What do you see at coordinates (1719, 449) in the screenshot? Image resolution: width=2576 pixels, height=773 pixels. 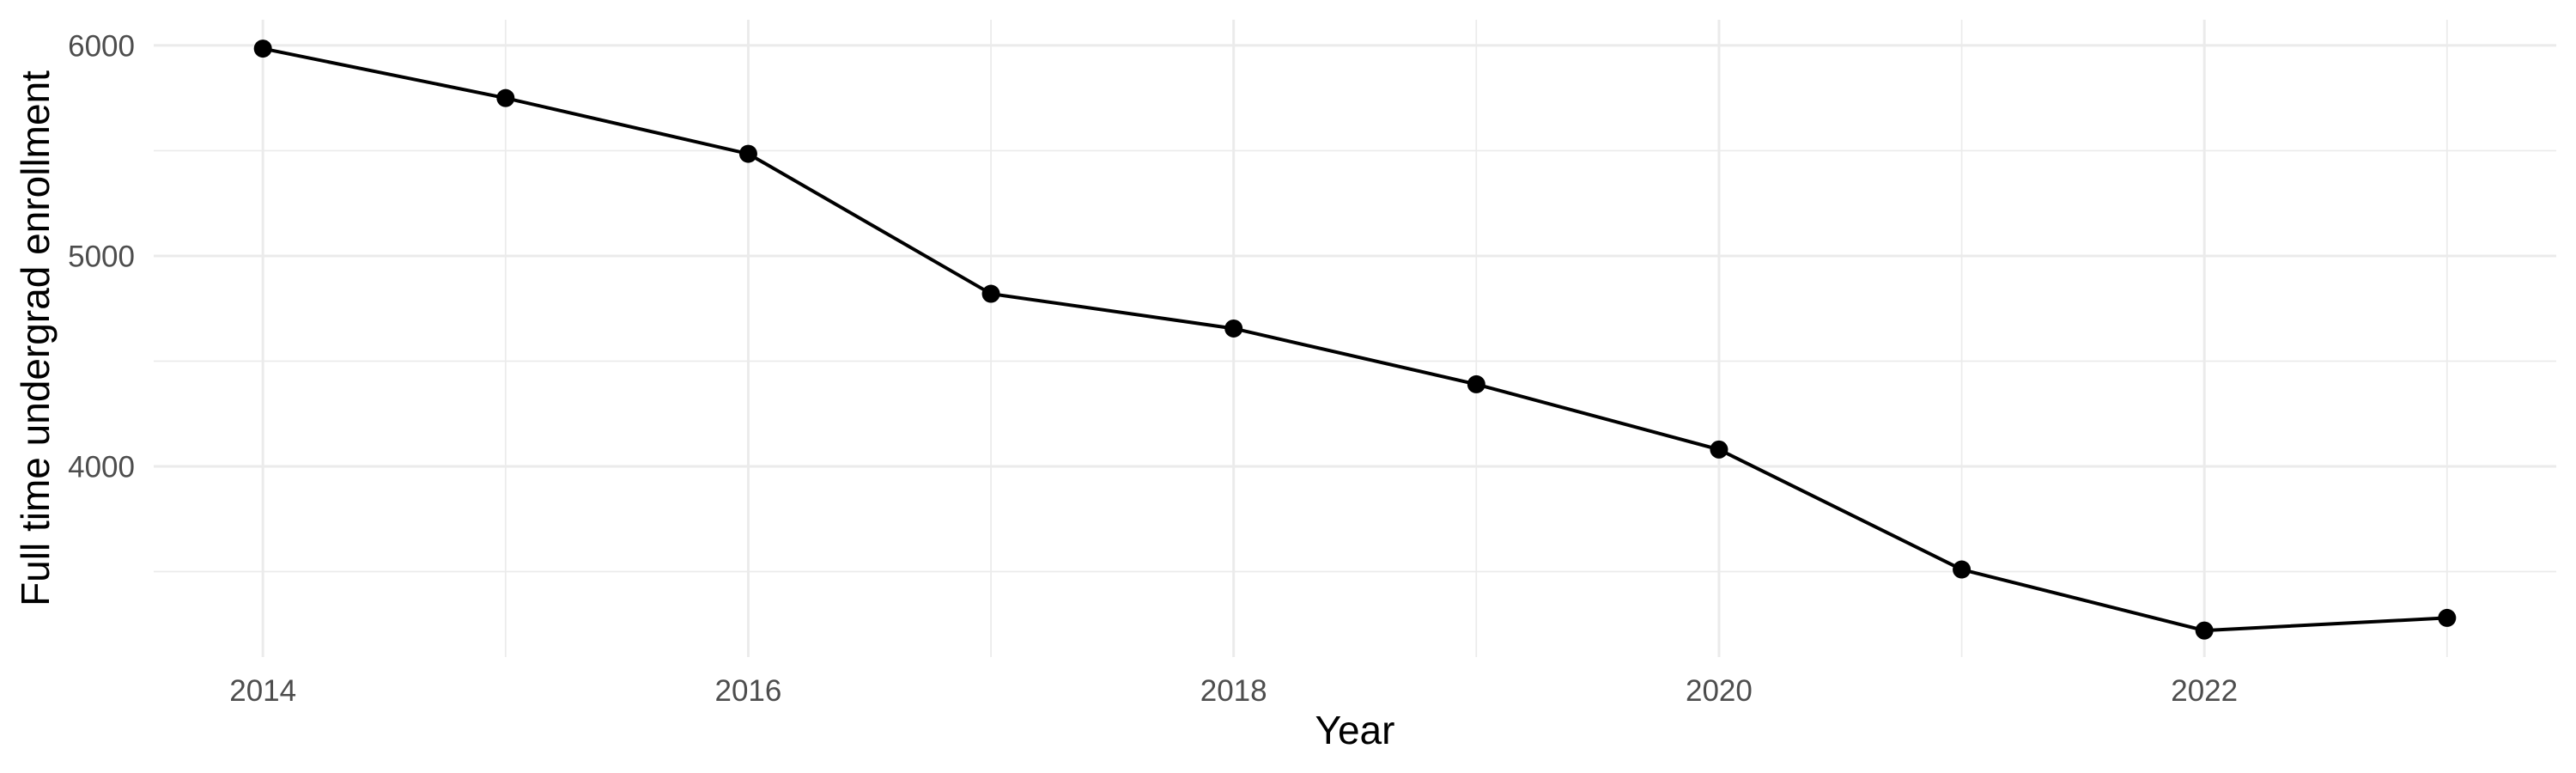 I see `data-point-2020` at bounding box center [1719, 449].